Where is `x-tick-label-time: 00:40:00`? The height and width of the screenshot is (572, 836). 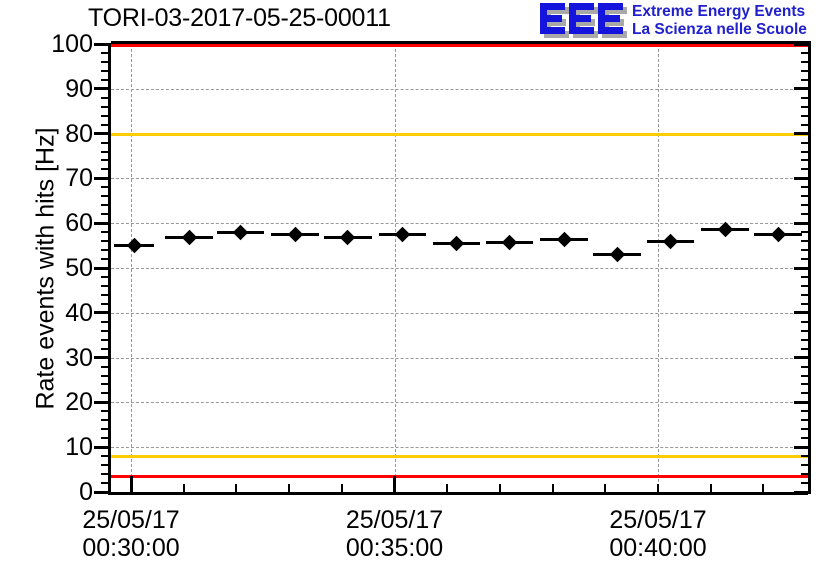
x-tick-label-time: 00:40:00 is located at coordinates (658, 548).